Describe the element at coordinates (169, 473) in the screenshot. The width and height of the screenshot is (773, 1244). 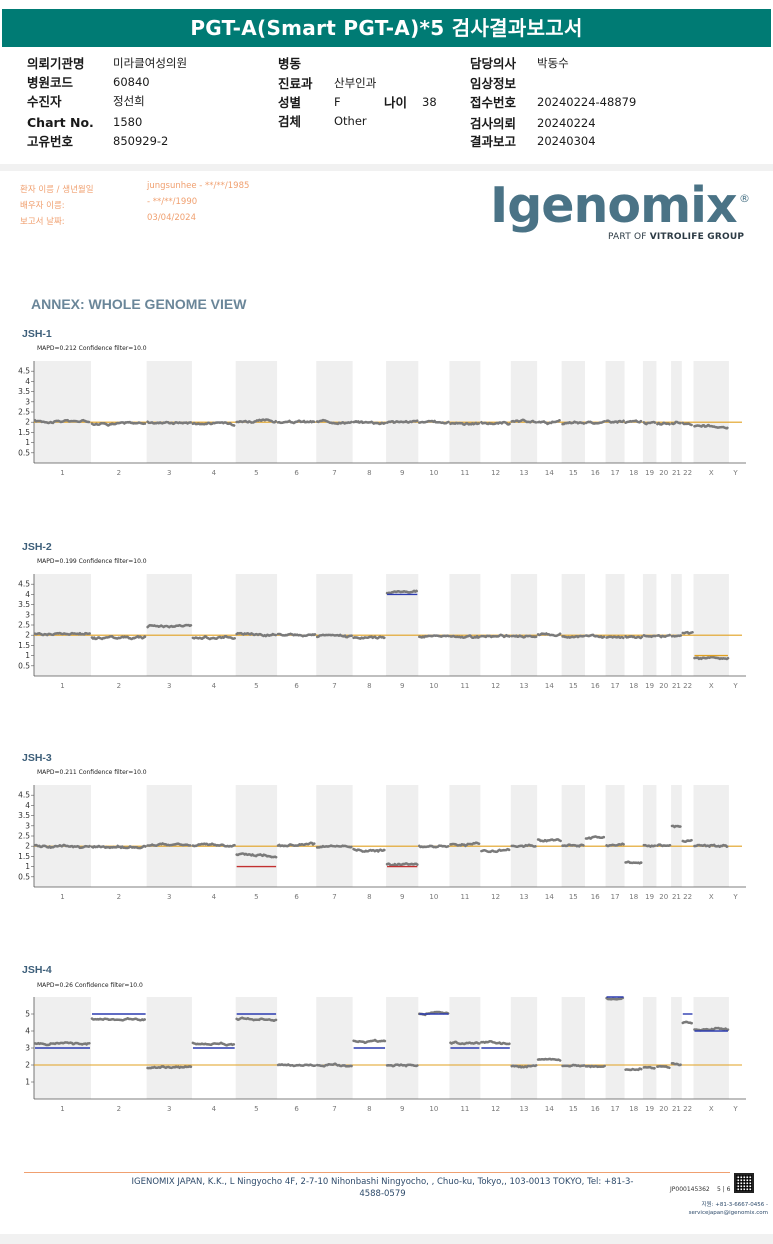
I see `chromosome-label: 3` at that location.